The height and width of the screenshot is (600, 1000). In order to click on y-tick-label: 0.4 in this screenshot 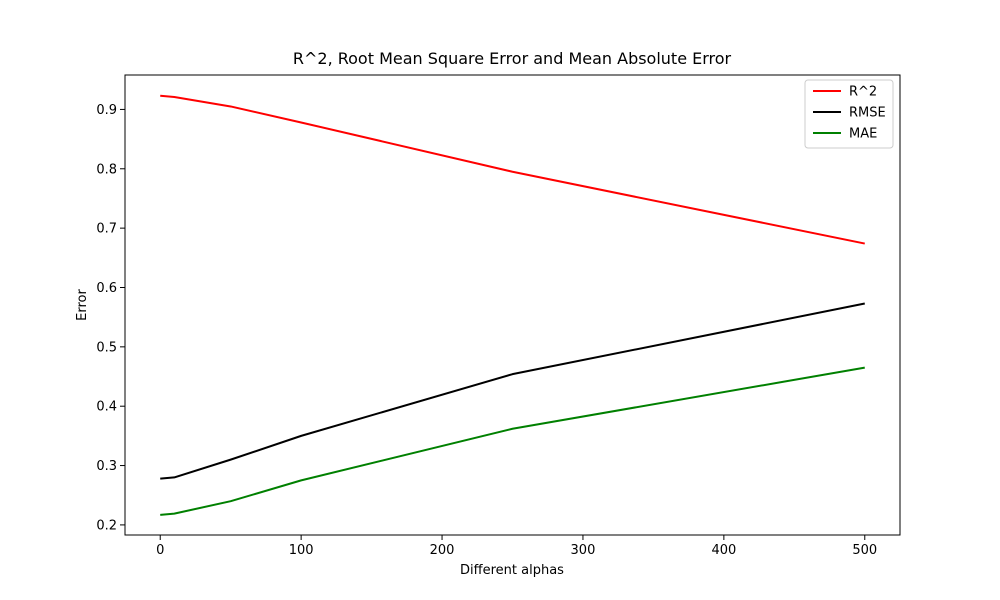, I will do `click(106, 407)`.